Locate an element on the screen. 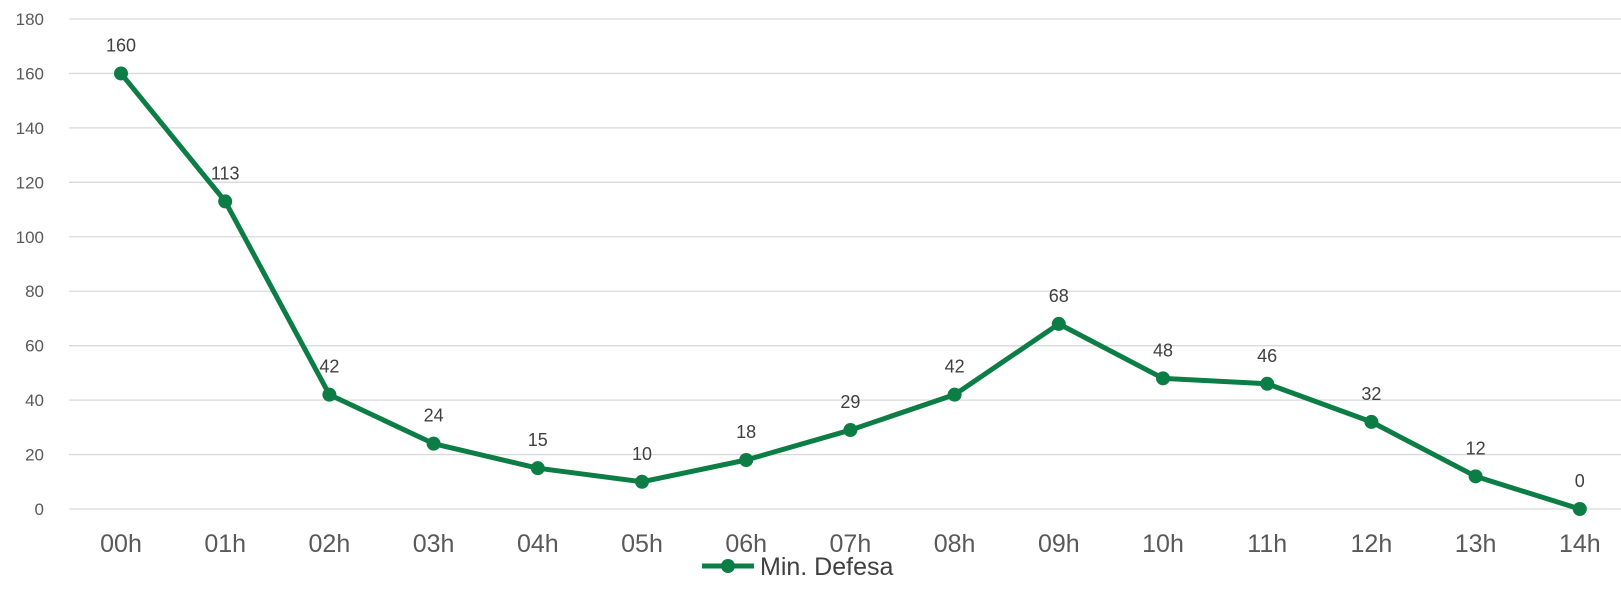 This screenshot has height=597, width=1621. y-tick-label: 100 is located at coordinates (30, 237).